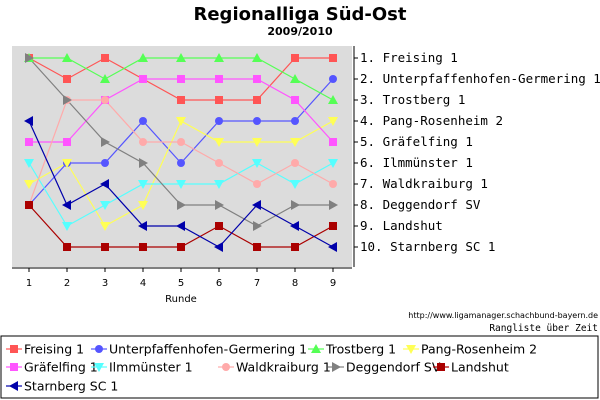  I want to click on x-tick-label: 4, so click(143, 283).